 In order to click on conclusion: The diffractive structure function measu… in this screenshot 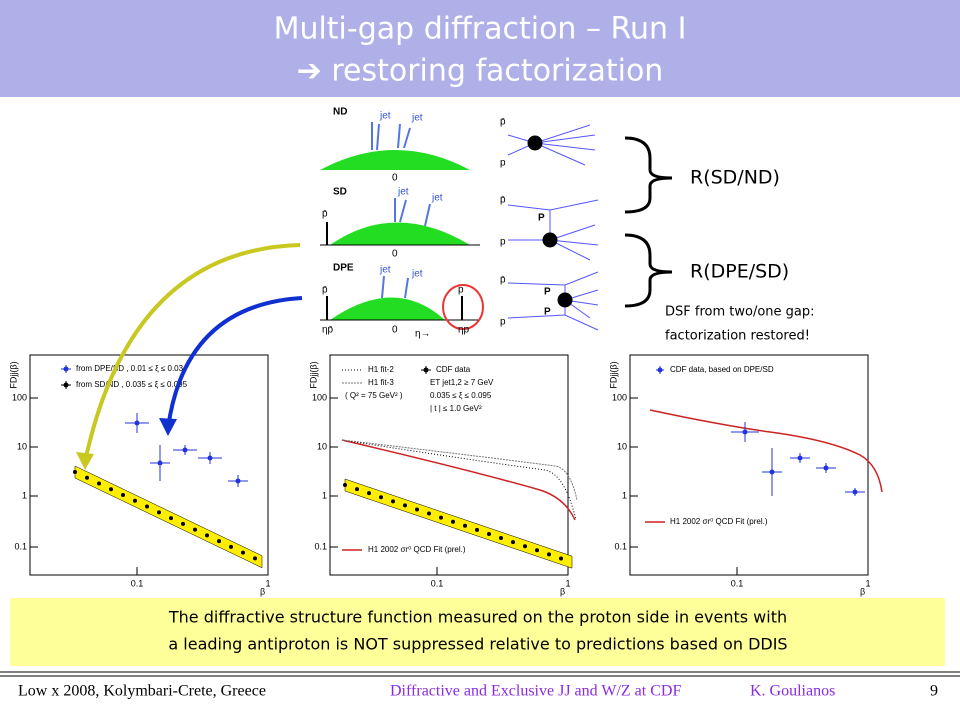, I will do `click(477, 617)`.